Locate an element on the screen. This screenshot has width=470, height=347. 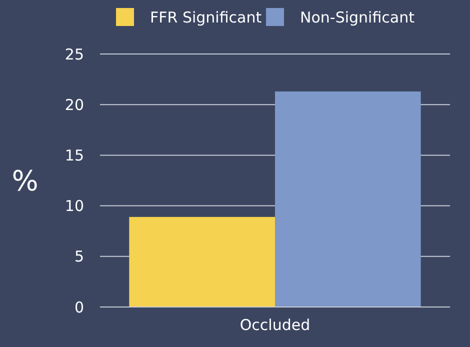
y-tick-label: 25 is located at coordinates (74, 54).